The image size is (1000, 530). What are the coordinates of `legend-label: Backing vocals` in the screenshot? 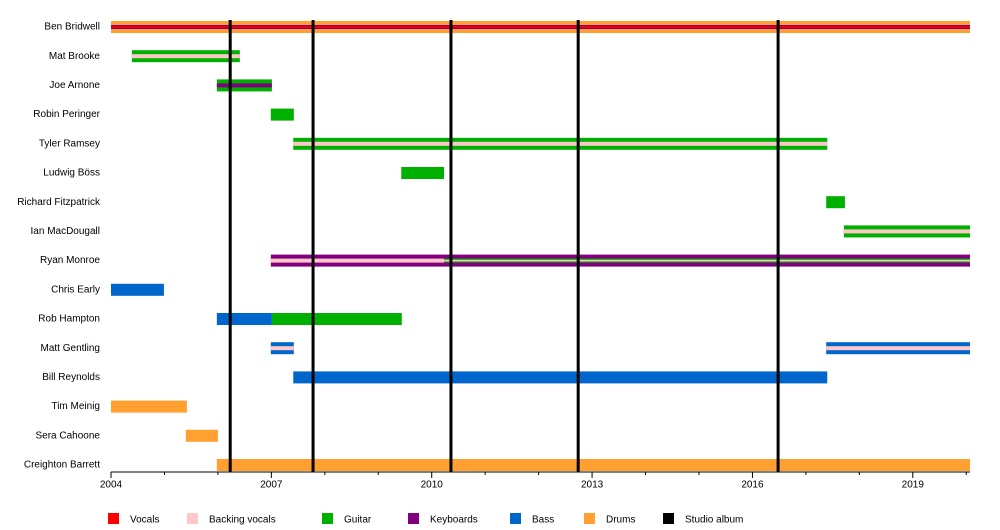 It's located at (242, 520).